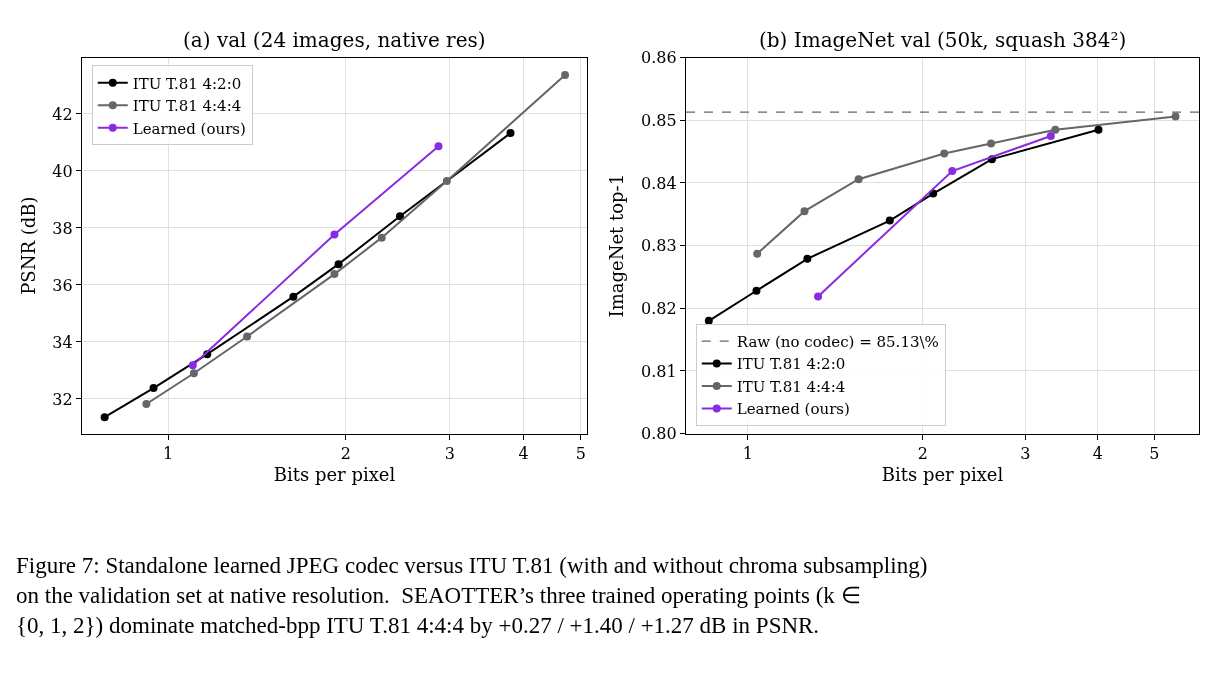 The height and width of the screenshot is (673, 1219). What do you see at coordinates (62, 228) in the screenshot?
I see `y-tick-label: 38` at bounding box center [62, 228].